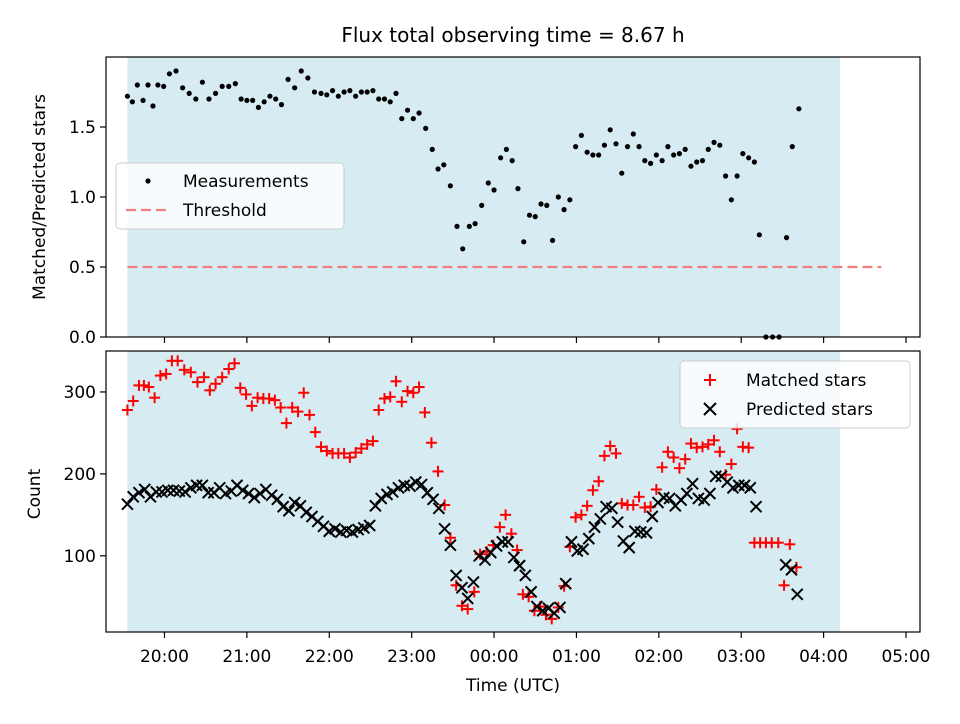 This screenshot has height=724, width=960. What do you see at coordinates (82, 198) in the screenshot?
I see `top-y-tick-label: 1.0` at bounding box center [82, 198].